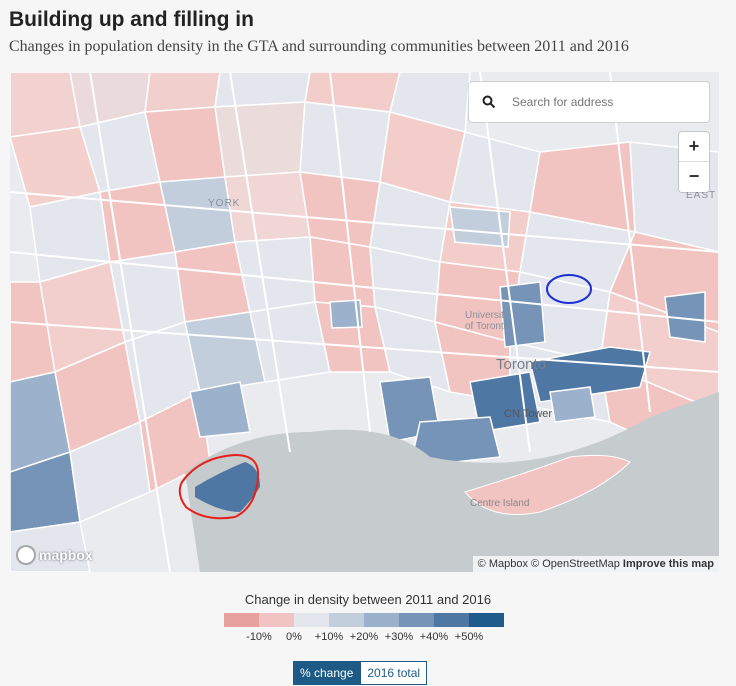 The height and width of the screenshot is (686, 736). I want to click on attribution-mapbox-link: © Mapbox, so click(502, 564).